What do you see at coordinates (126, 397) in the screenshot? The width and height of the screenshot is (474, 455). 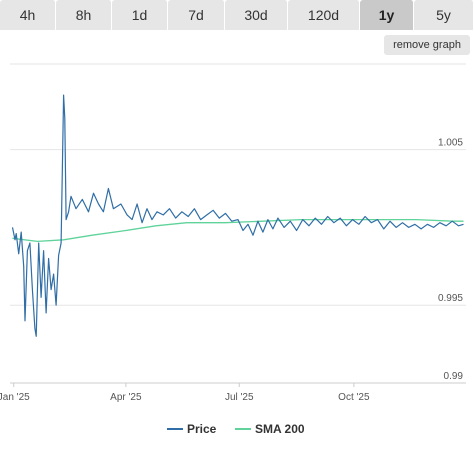 I see `x-tick-label: Apr '25` at bounding box center [126, 397].